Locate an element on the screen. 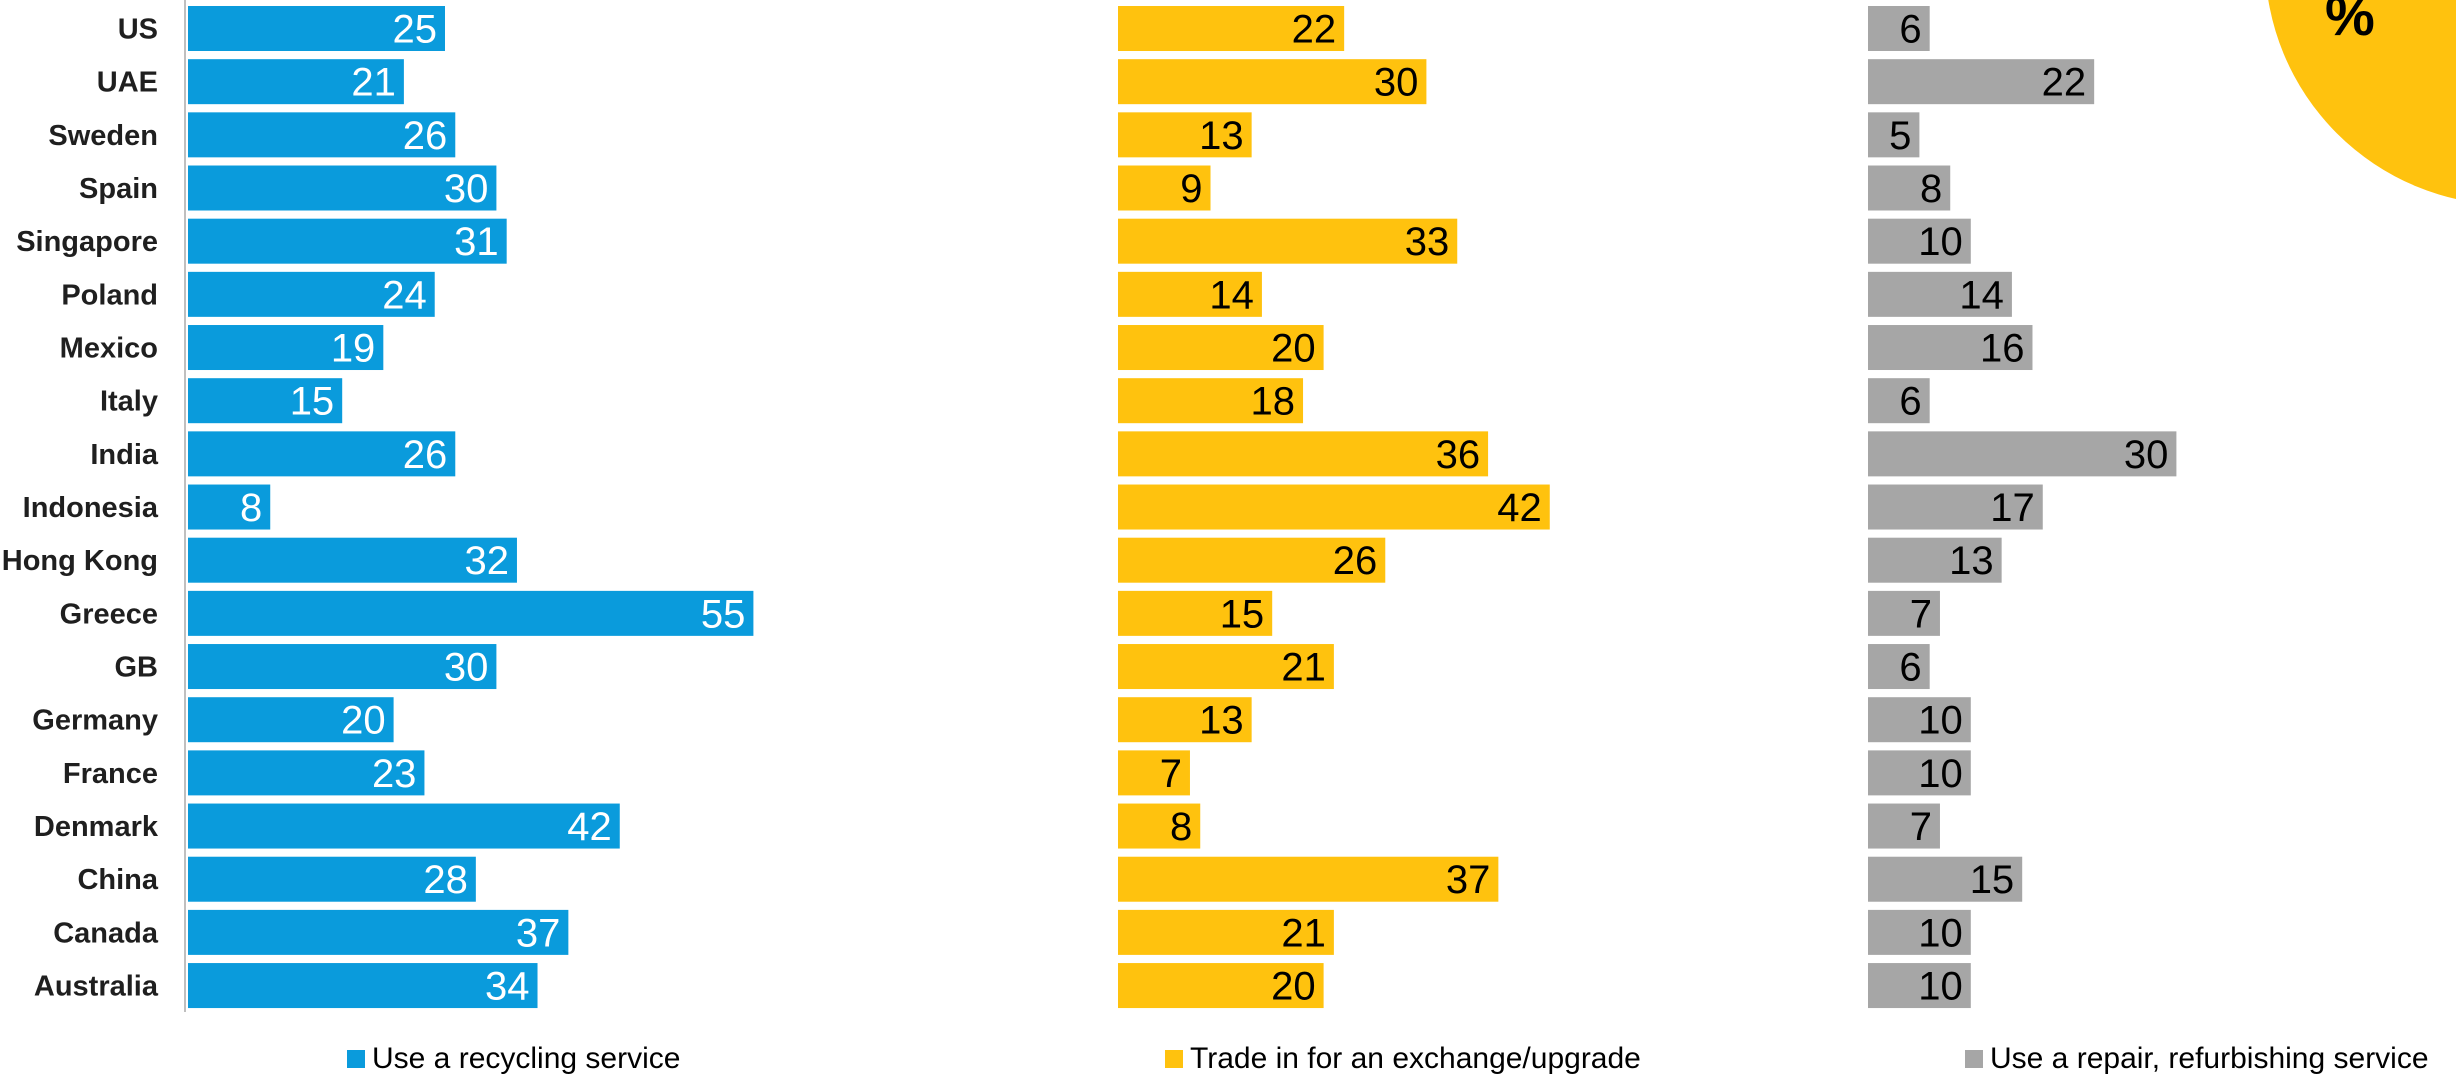  bar-trade-in-for-an-exchange-upgrade-australia is located at coordinates (1221, 986).